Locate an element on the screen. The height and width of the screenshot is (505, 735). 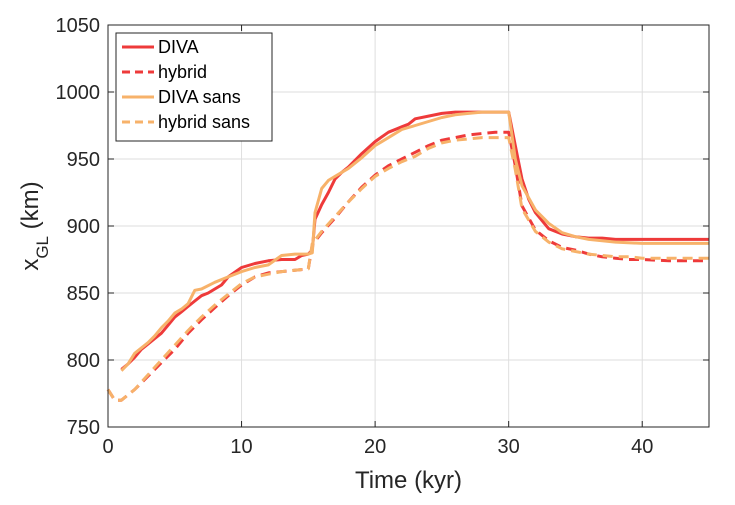
y-tick-label: 800 is located at coordinates (83, 361).